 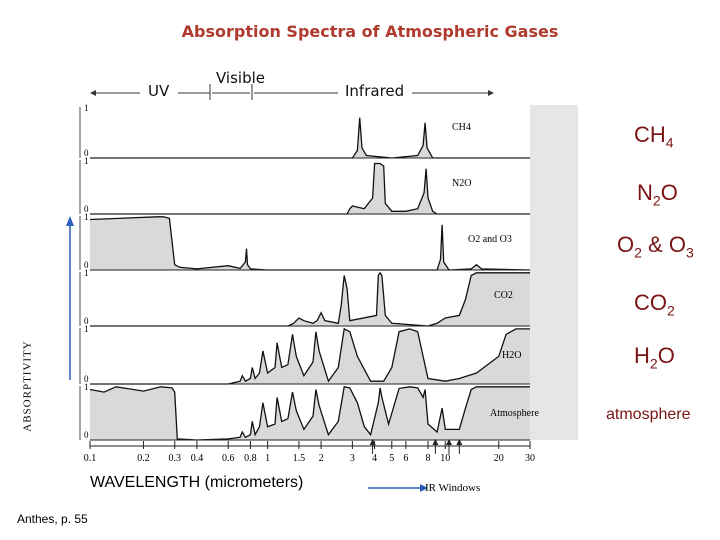 What do you see at coordinates (374, 458) in the screenshot?
I see `x-tick-label: 4` at bounding box center [374, 458].